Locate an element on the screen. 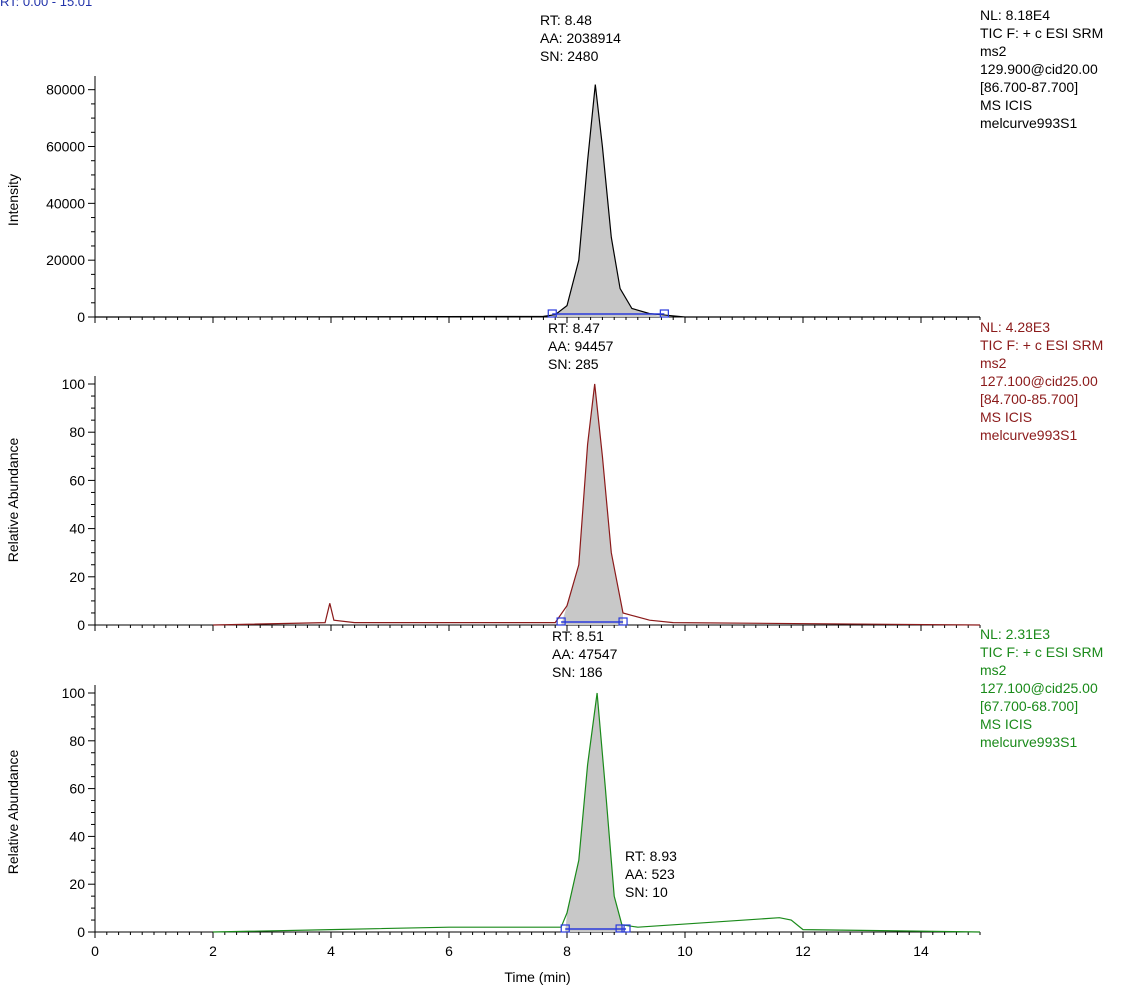  panel-1-scan-filter: TIC F: + c ESI SRM is located at coordinates (1042, 33).